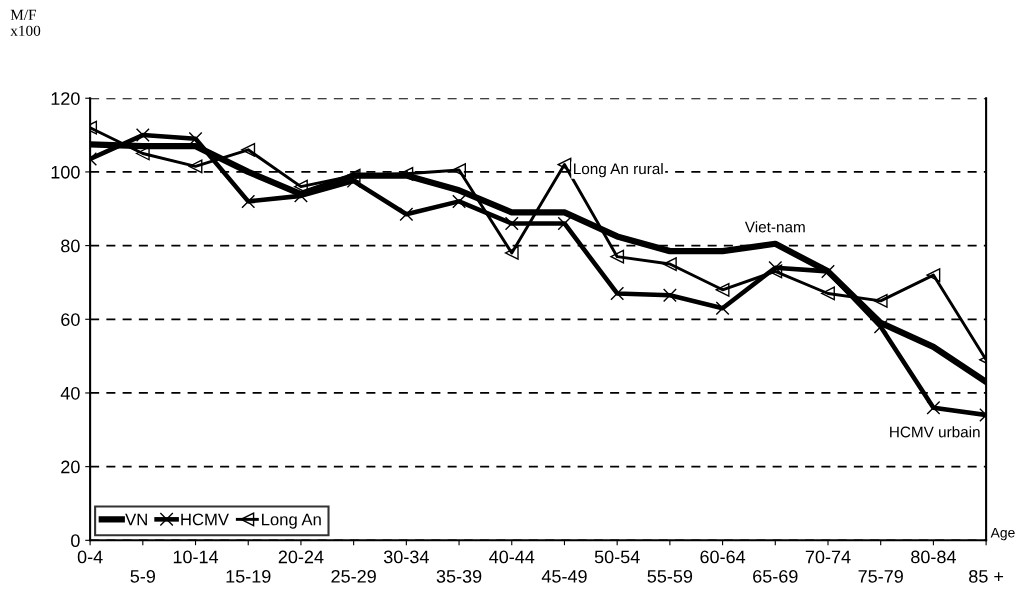 This screenshot has height=614, width=1024. Describe the element at coordinates (880, 576) in the screenshot. I see `x-tick-label: 75-79` at that location.